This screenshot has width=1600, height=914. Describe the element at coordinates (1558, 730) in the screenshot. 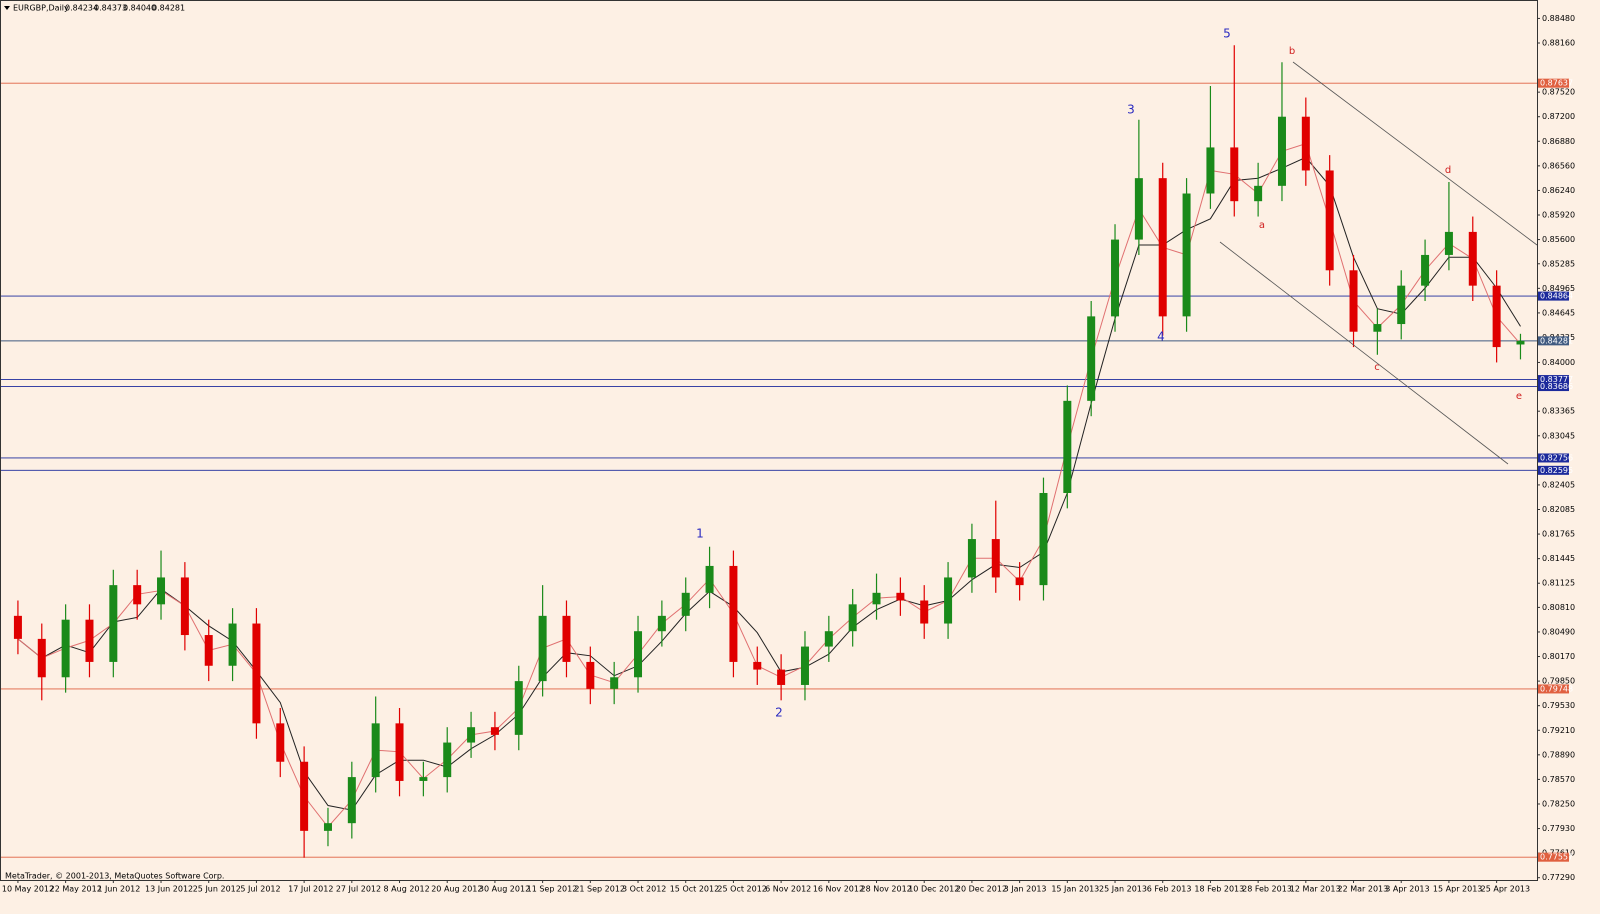

I see `y-tick-label: 0.79210` at that location.